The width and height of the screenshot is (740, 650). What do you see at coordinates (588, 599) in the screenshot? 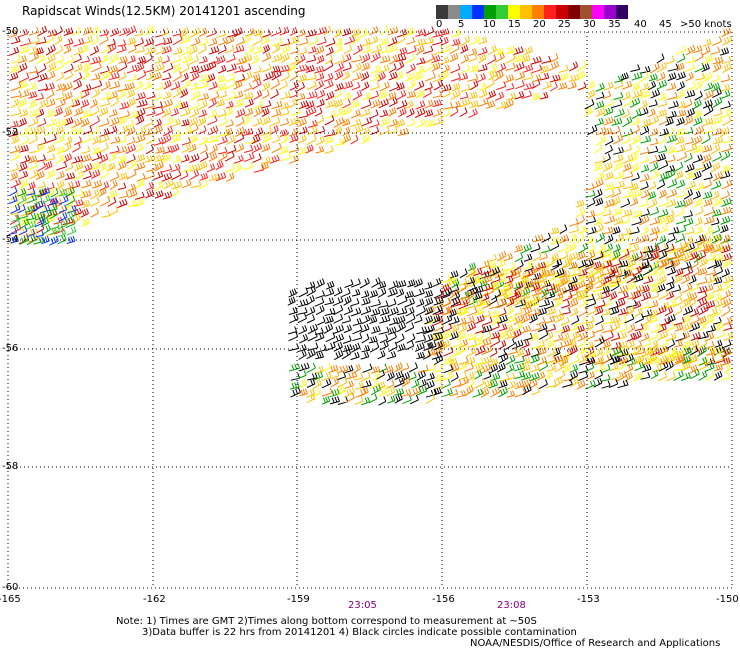
I see `longitude-label: -153` at bounding box center [588, 599].